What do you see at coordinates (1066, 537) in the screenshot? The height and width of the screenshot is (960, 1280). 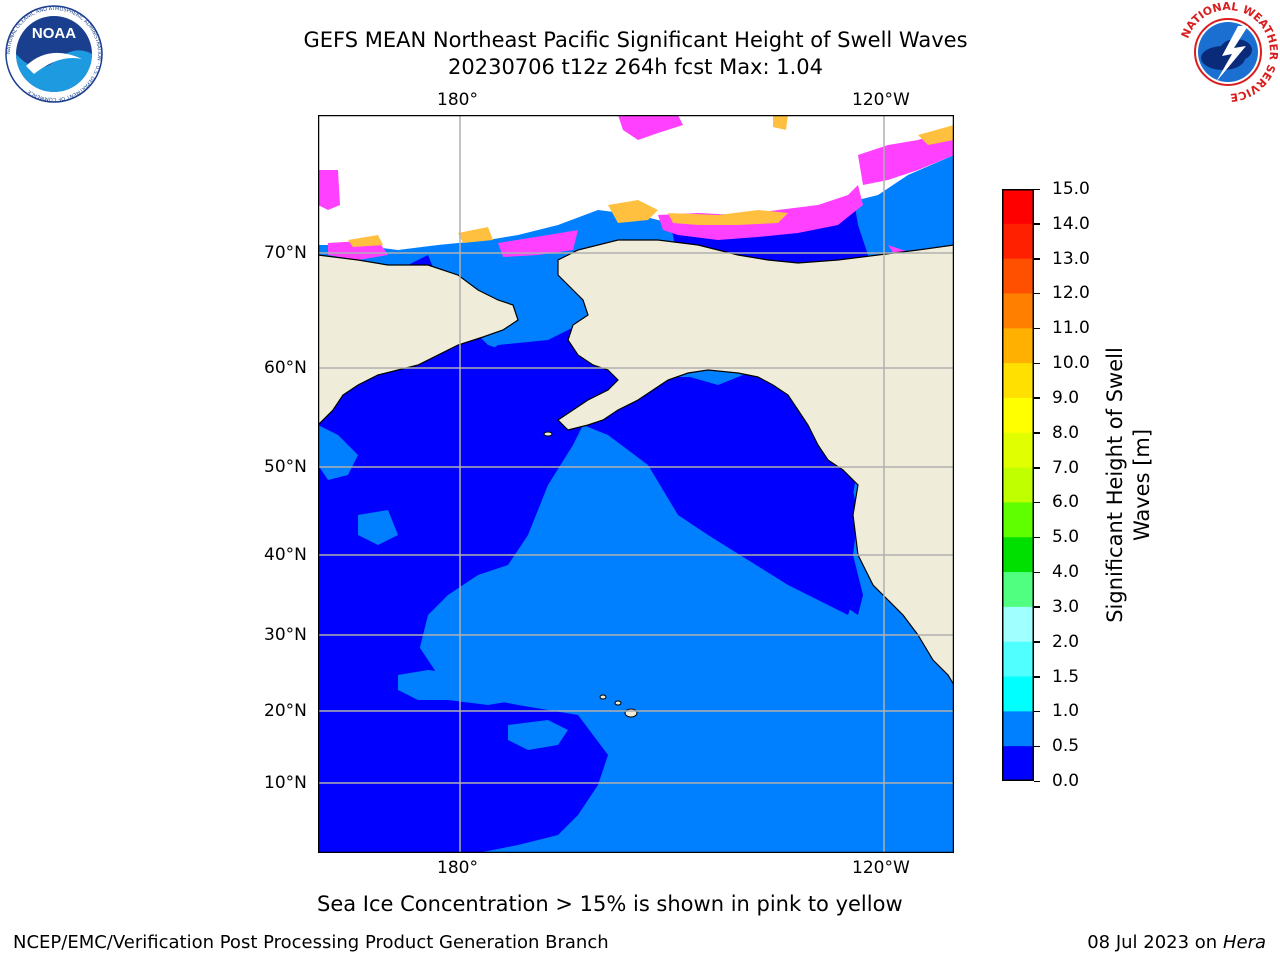 I see `colorbar-tick-label: 5.0` at bounding box center [1066, 537].